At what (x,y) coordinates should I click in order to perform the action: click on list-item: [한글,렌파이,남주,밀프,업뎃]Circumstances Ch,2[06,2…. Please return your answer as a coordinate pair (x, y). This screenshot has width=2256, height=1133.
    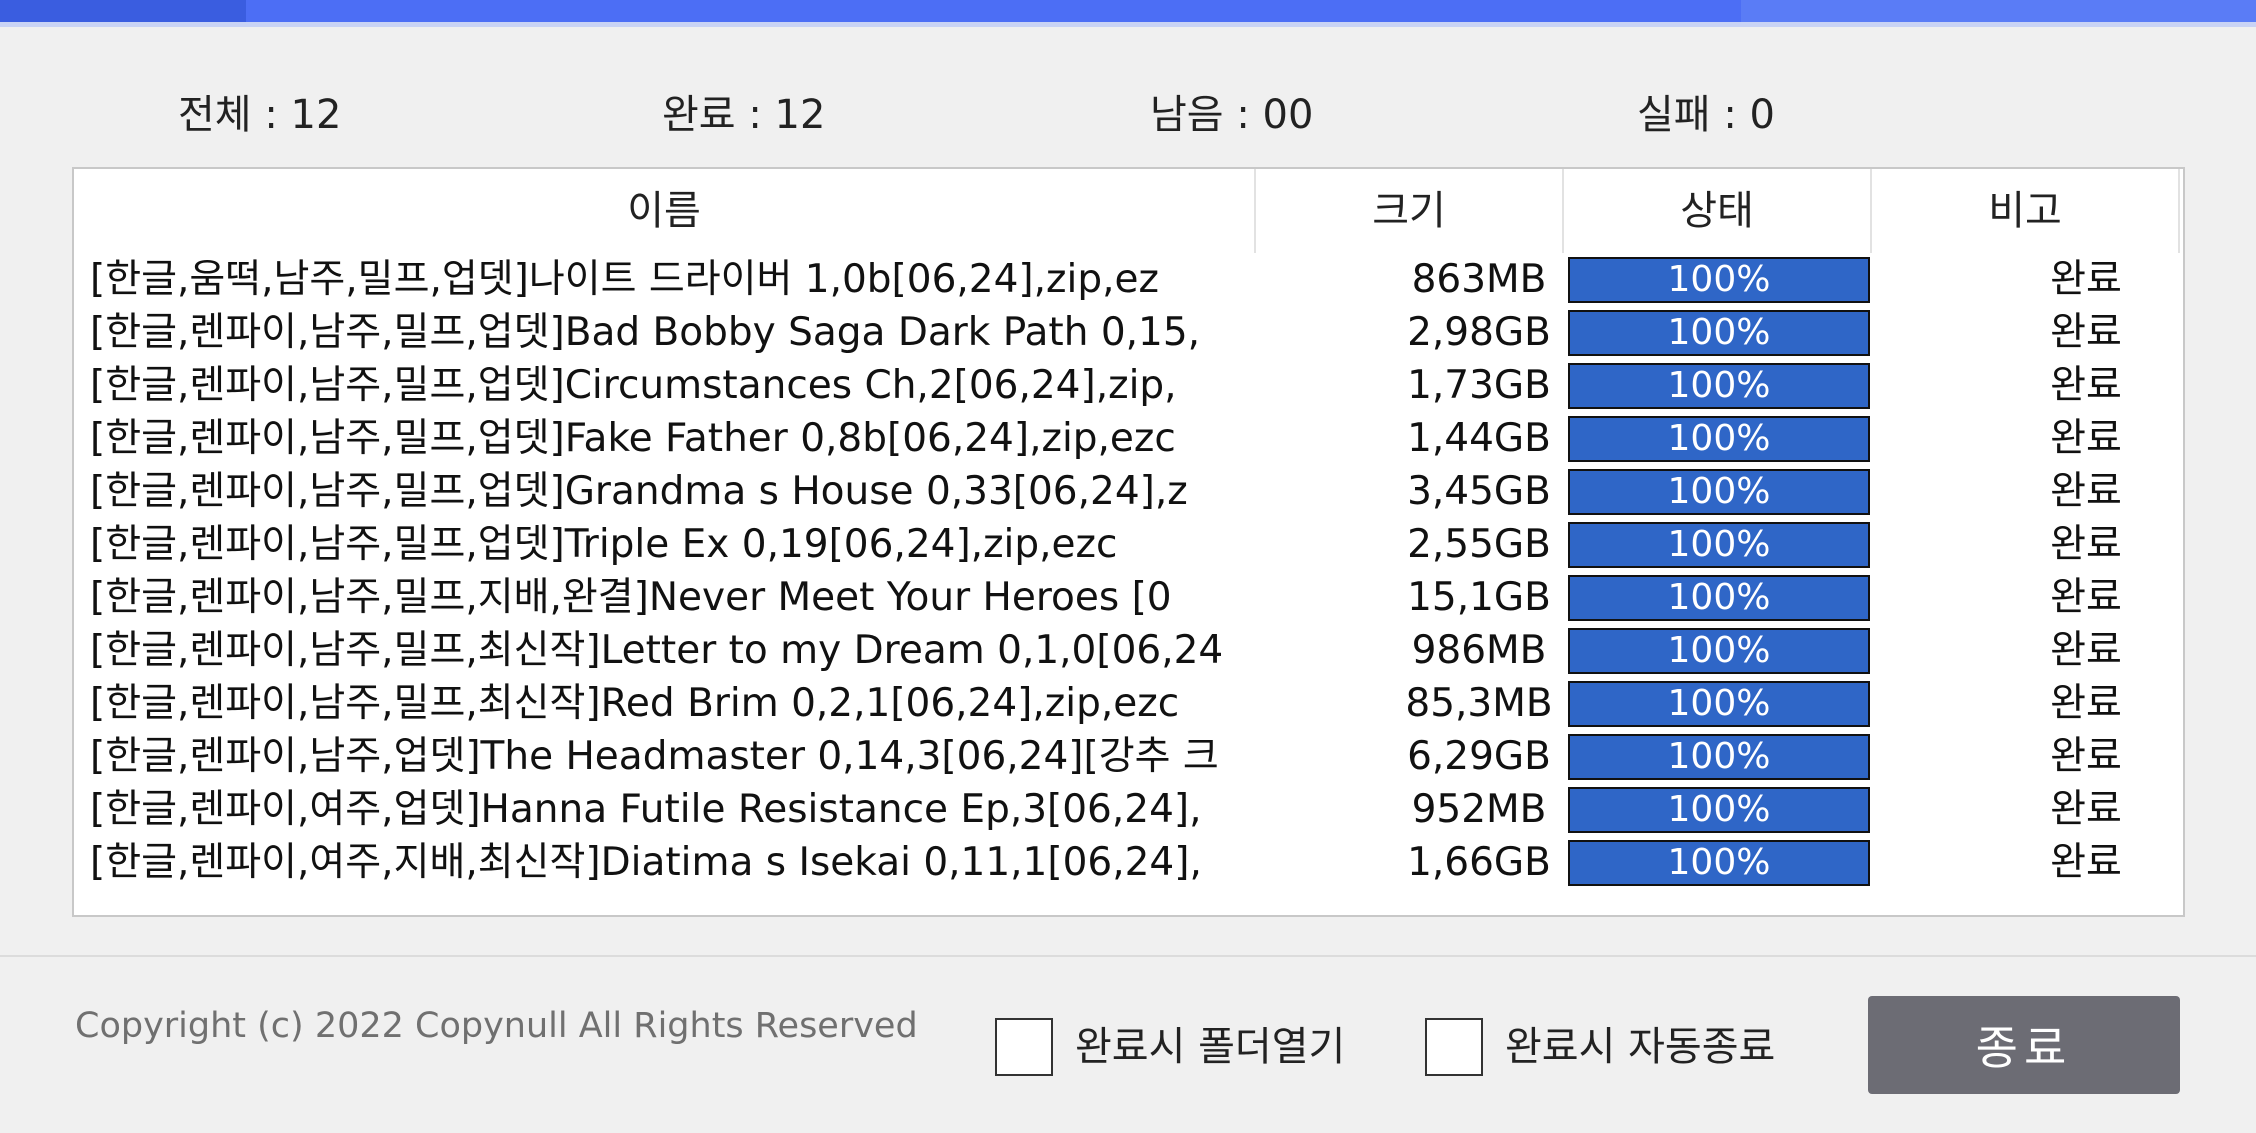
    Looking at the image, I should click on (1128, 385).